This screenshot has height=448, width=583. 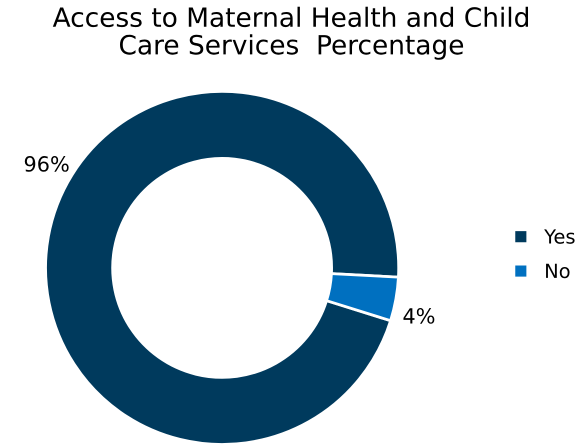 I want to click on chart-title: Access to Maternal Health and Child Care Services Percentage, so click(x=290, y=33).